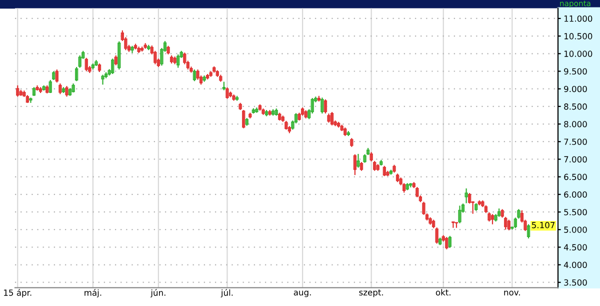 This screenshot has width=600, height=306. Describe the element at coordinates (575, 282) in the screenshot. I see `y-tick-label: 3.500` at that location.